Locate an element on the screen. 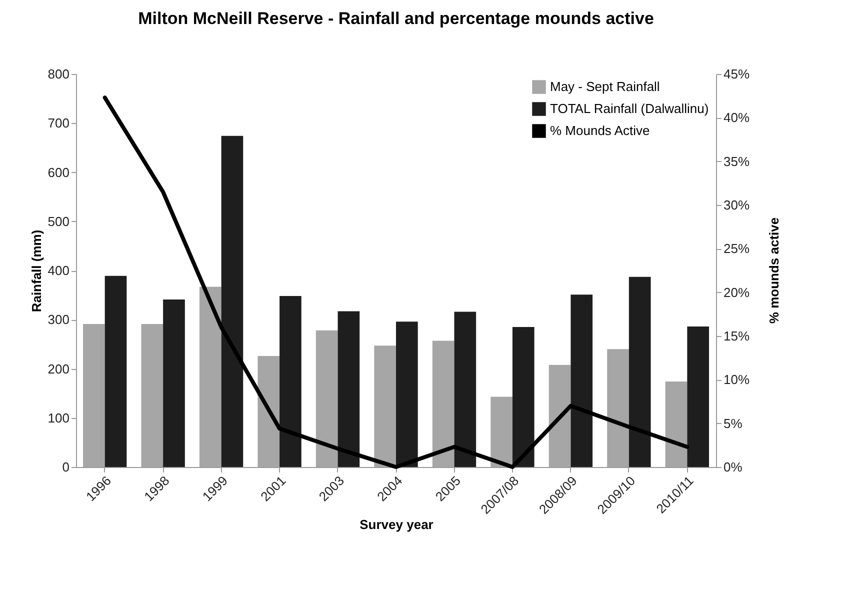 This screenshot has height=589, width=854. legend-label: % Mounds Active is located at coordinates (600, 130).